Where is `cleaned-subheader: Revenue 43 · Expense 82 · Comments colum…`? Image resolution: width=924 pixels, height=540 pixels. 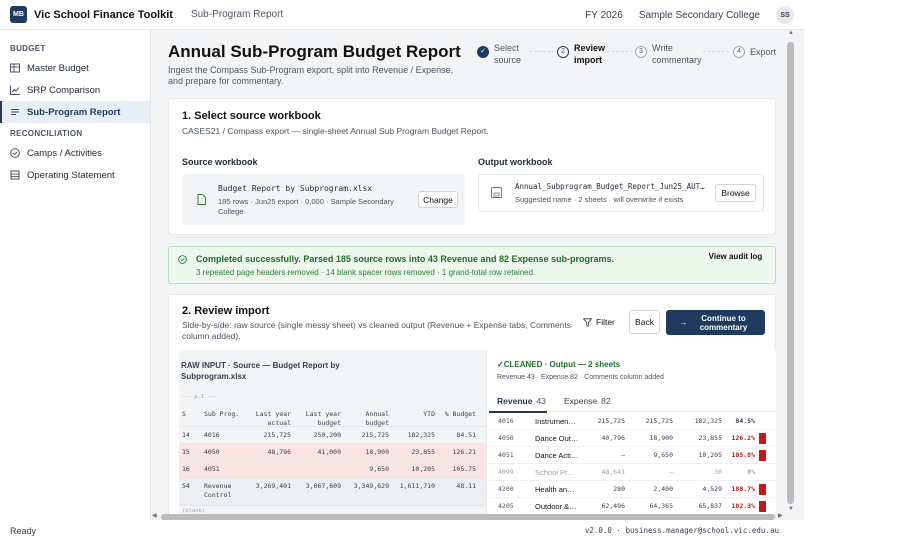
cleaned-subheader: Revenue 43 · Expense 82 · Comments colum… is located at coordinates (580, 377).